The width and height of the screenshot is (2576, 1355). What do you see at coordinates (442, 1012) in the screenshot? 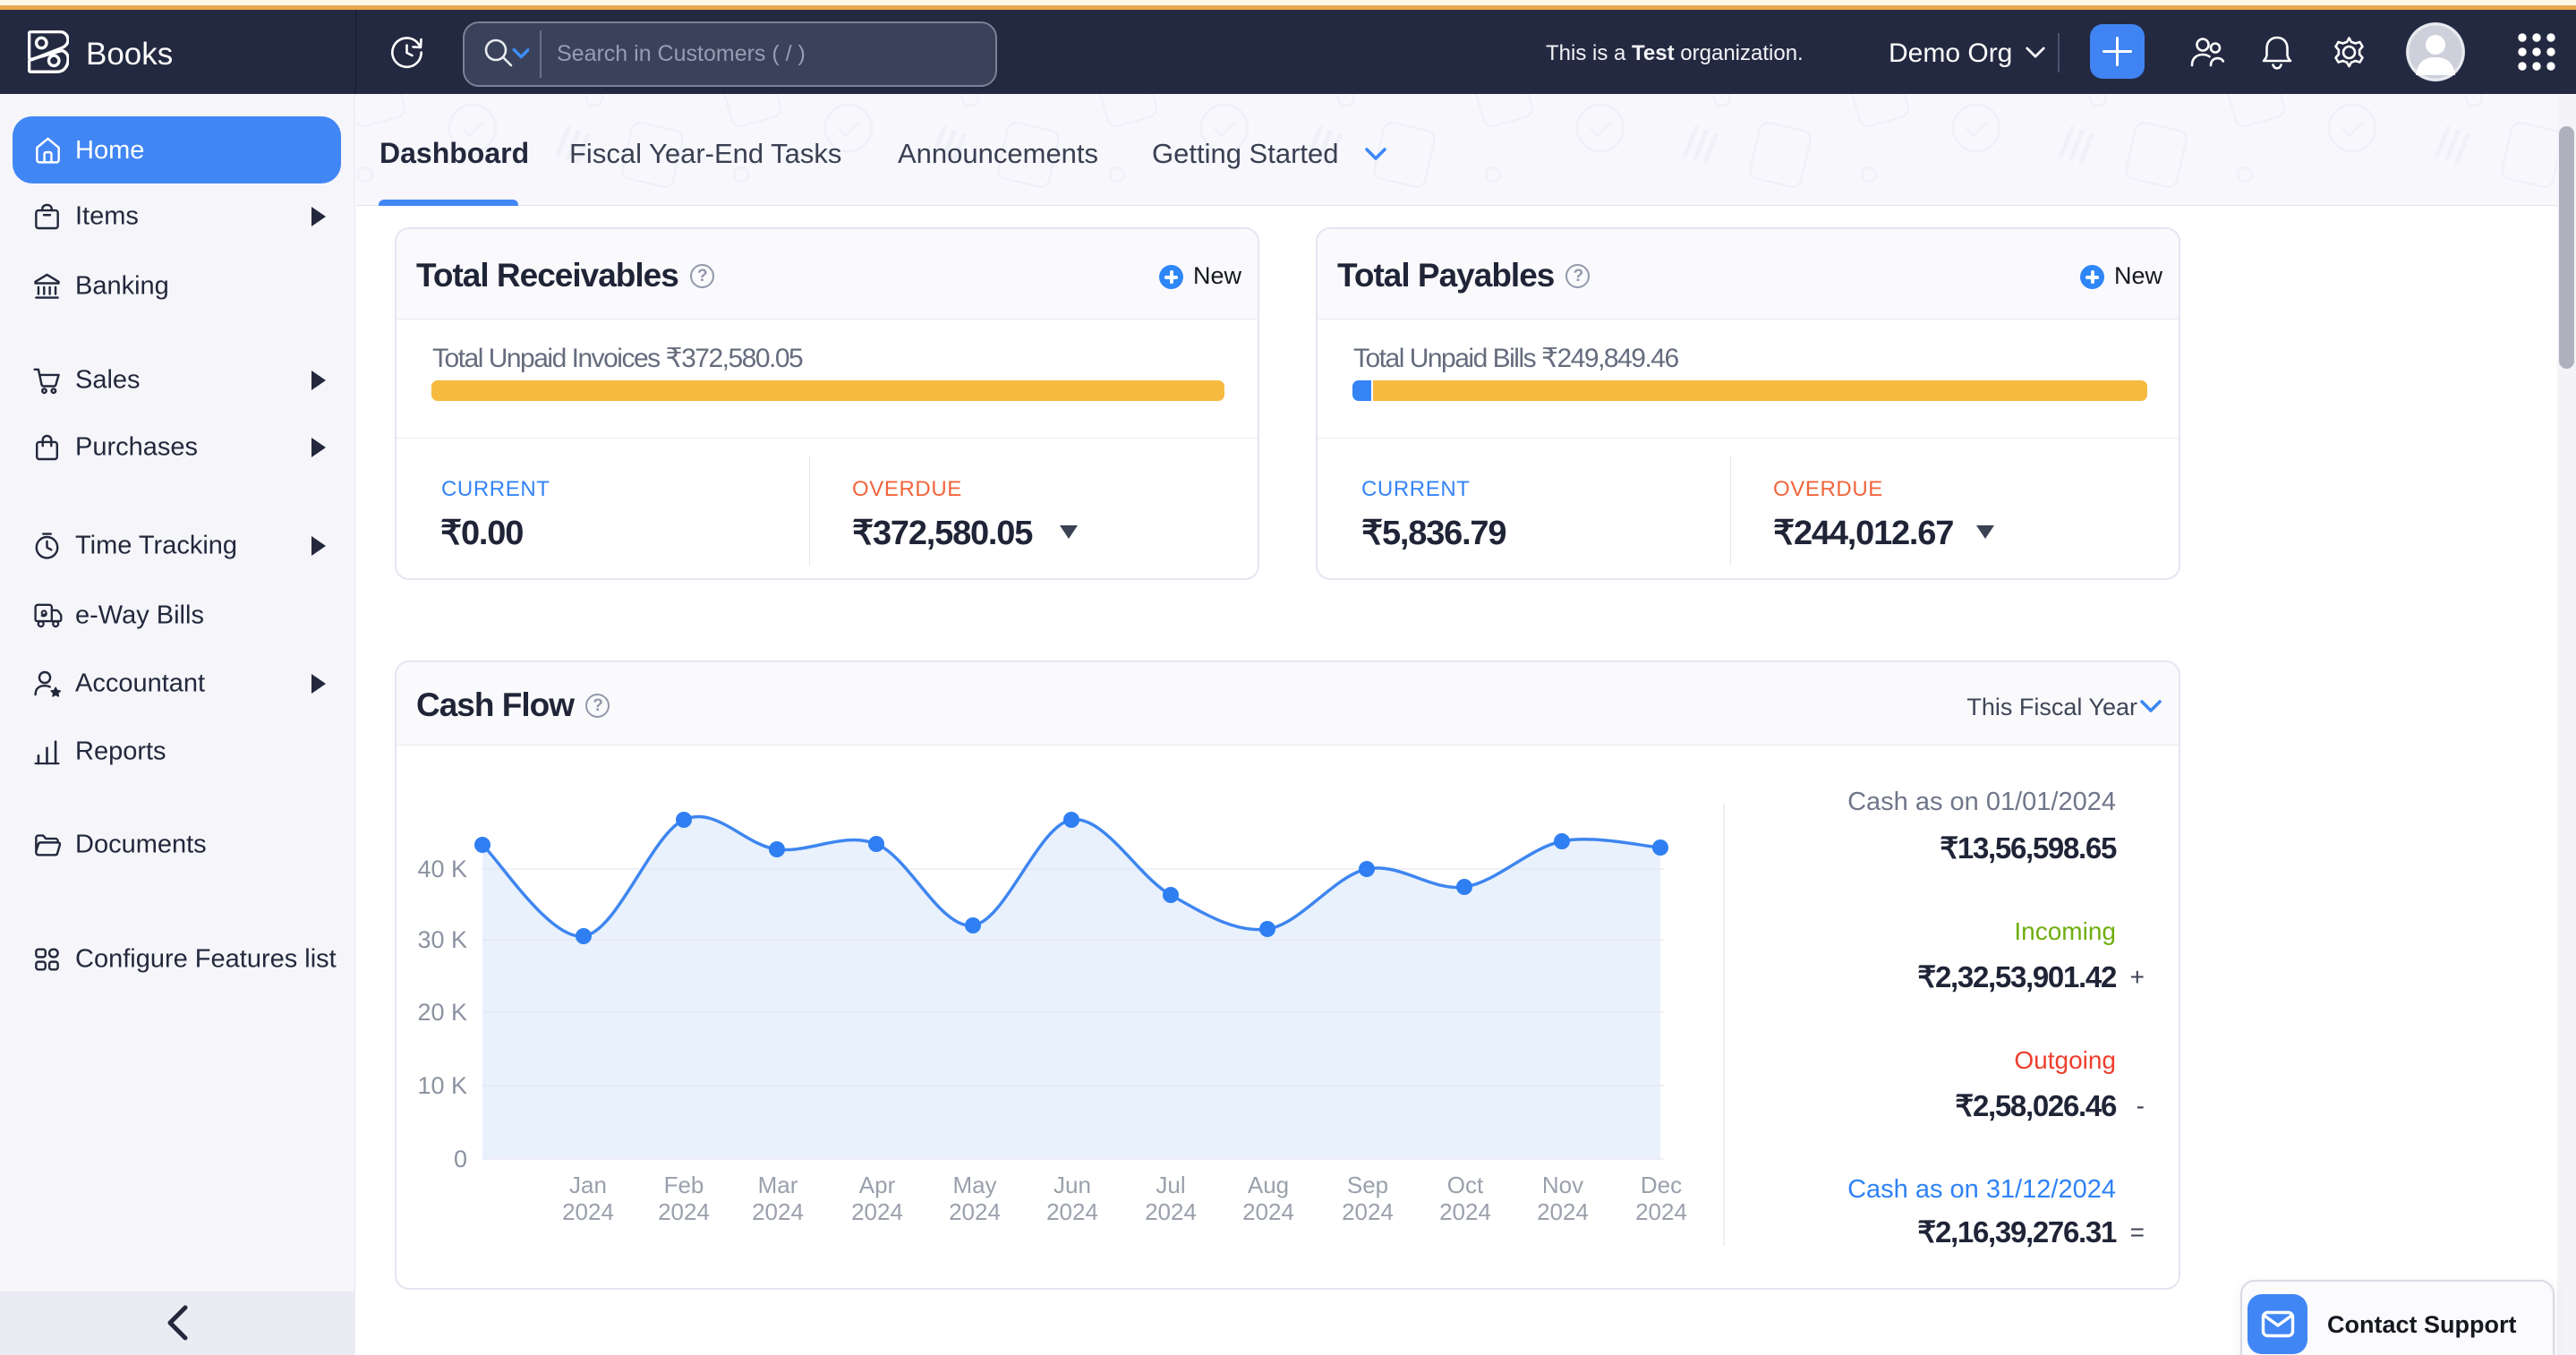
I see `svg-text: 20 K` at bounding box center [442, 1012].